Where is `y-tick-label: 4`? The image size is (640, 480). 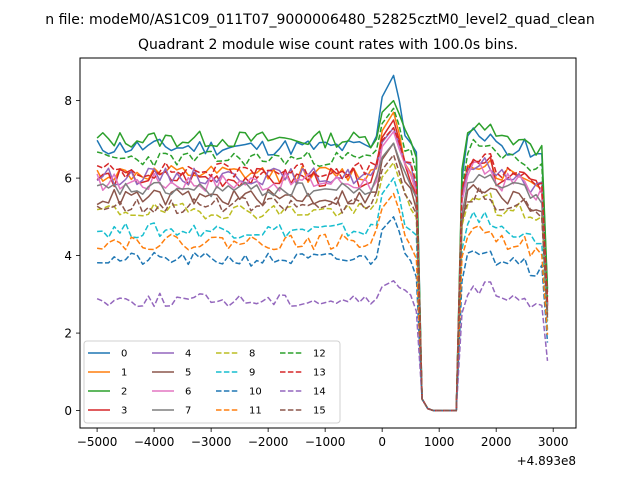
y-tick-label: 4 is located at coordinates (68, 256).